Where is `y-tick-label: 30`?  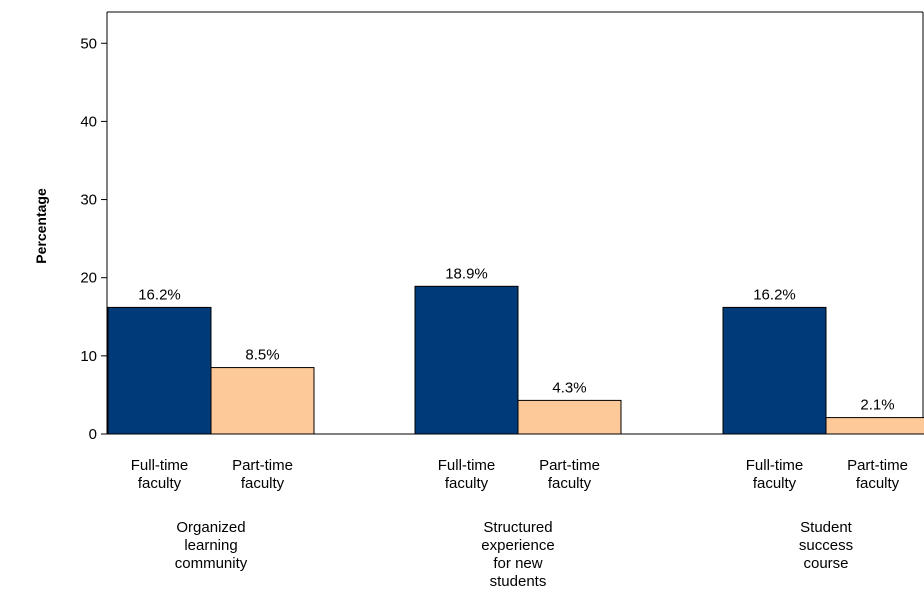
y-tick-label: 30 is located at coordinates (88, 200).